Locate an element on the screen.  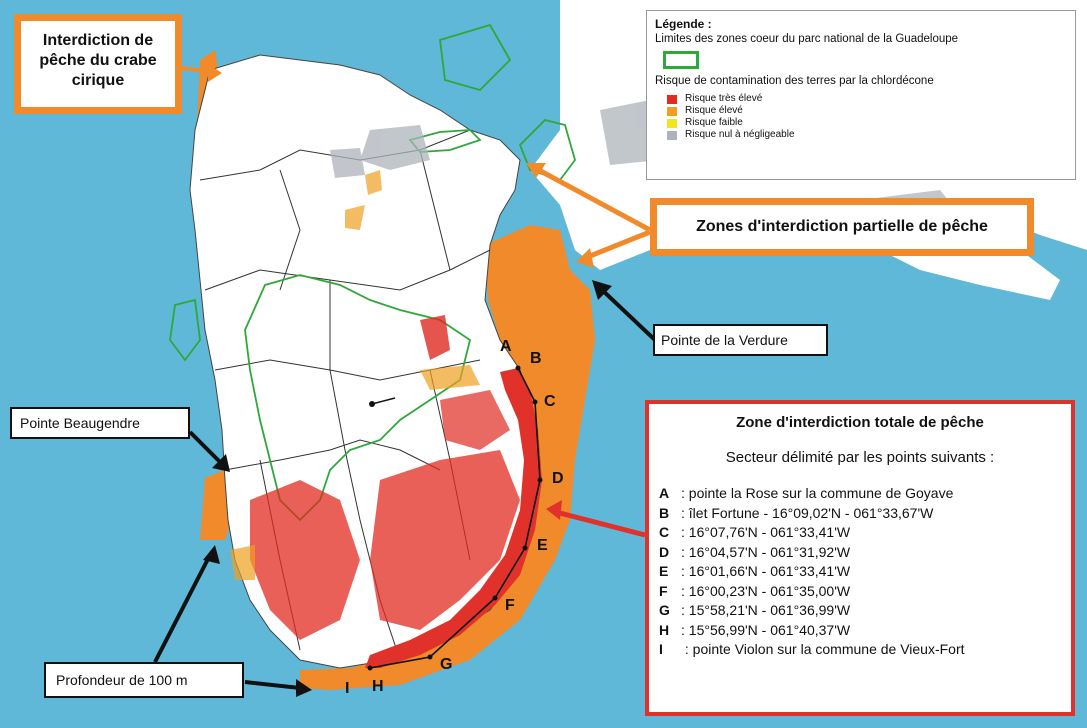
callout-partielle: Zones d'interdiction partielle de pêche is located at coordinates (842, 227).